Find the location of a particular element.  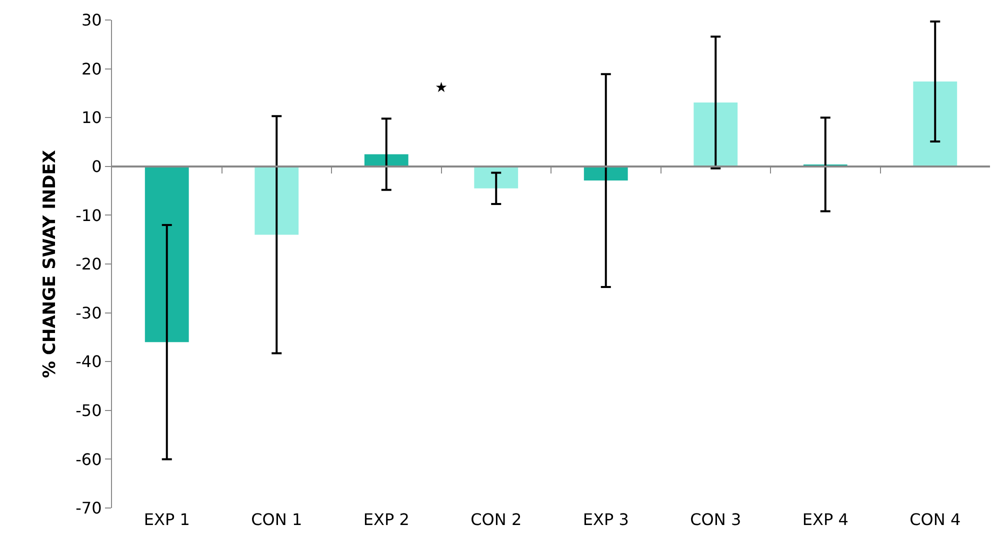

y-tick-label: -40 is located at coordinates (89, 362).